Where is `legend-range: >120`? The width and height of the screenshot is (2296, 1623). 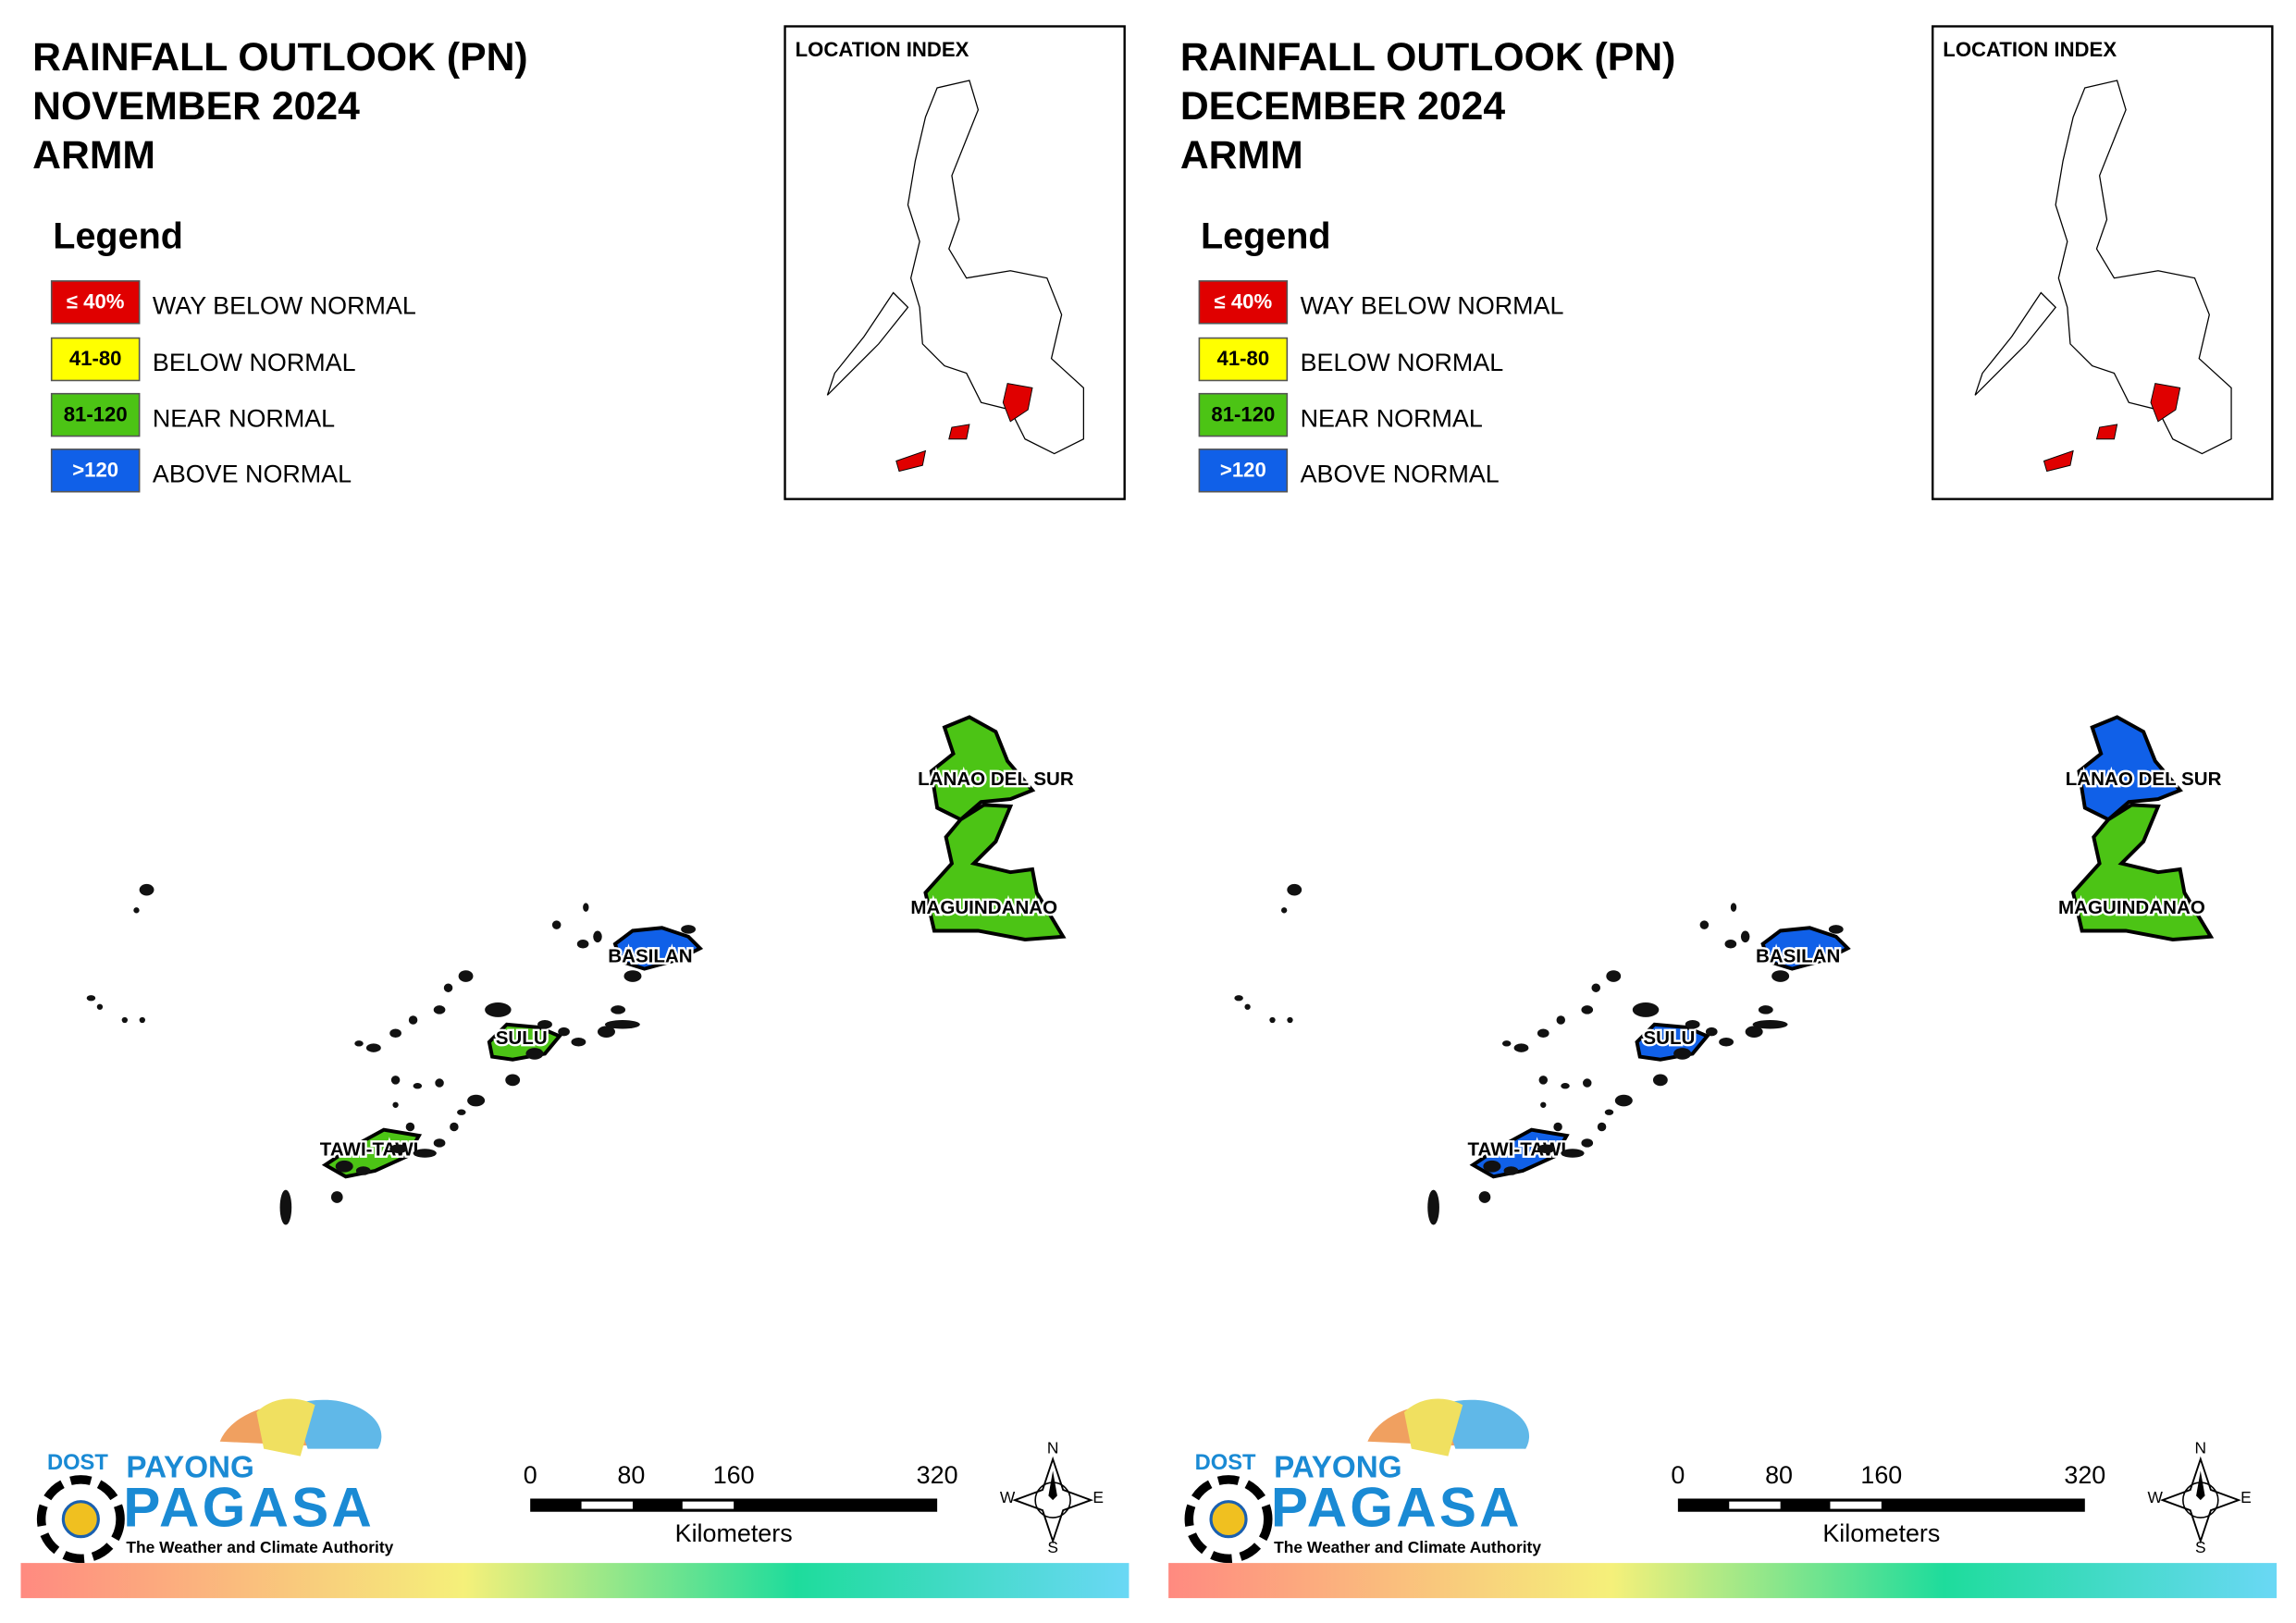 legend-range: >120 is located at coordinates (1243, 469).